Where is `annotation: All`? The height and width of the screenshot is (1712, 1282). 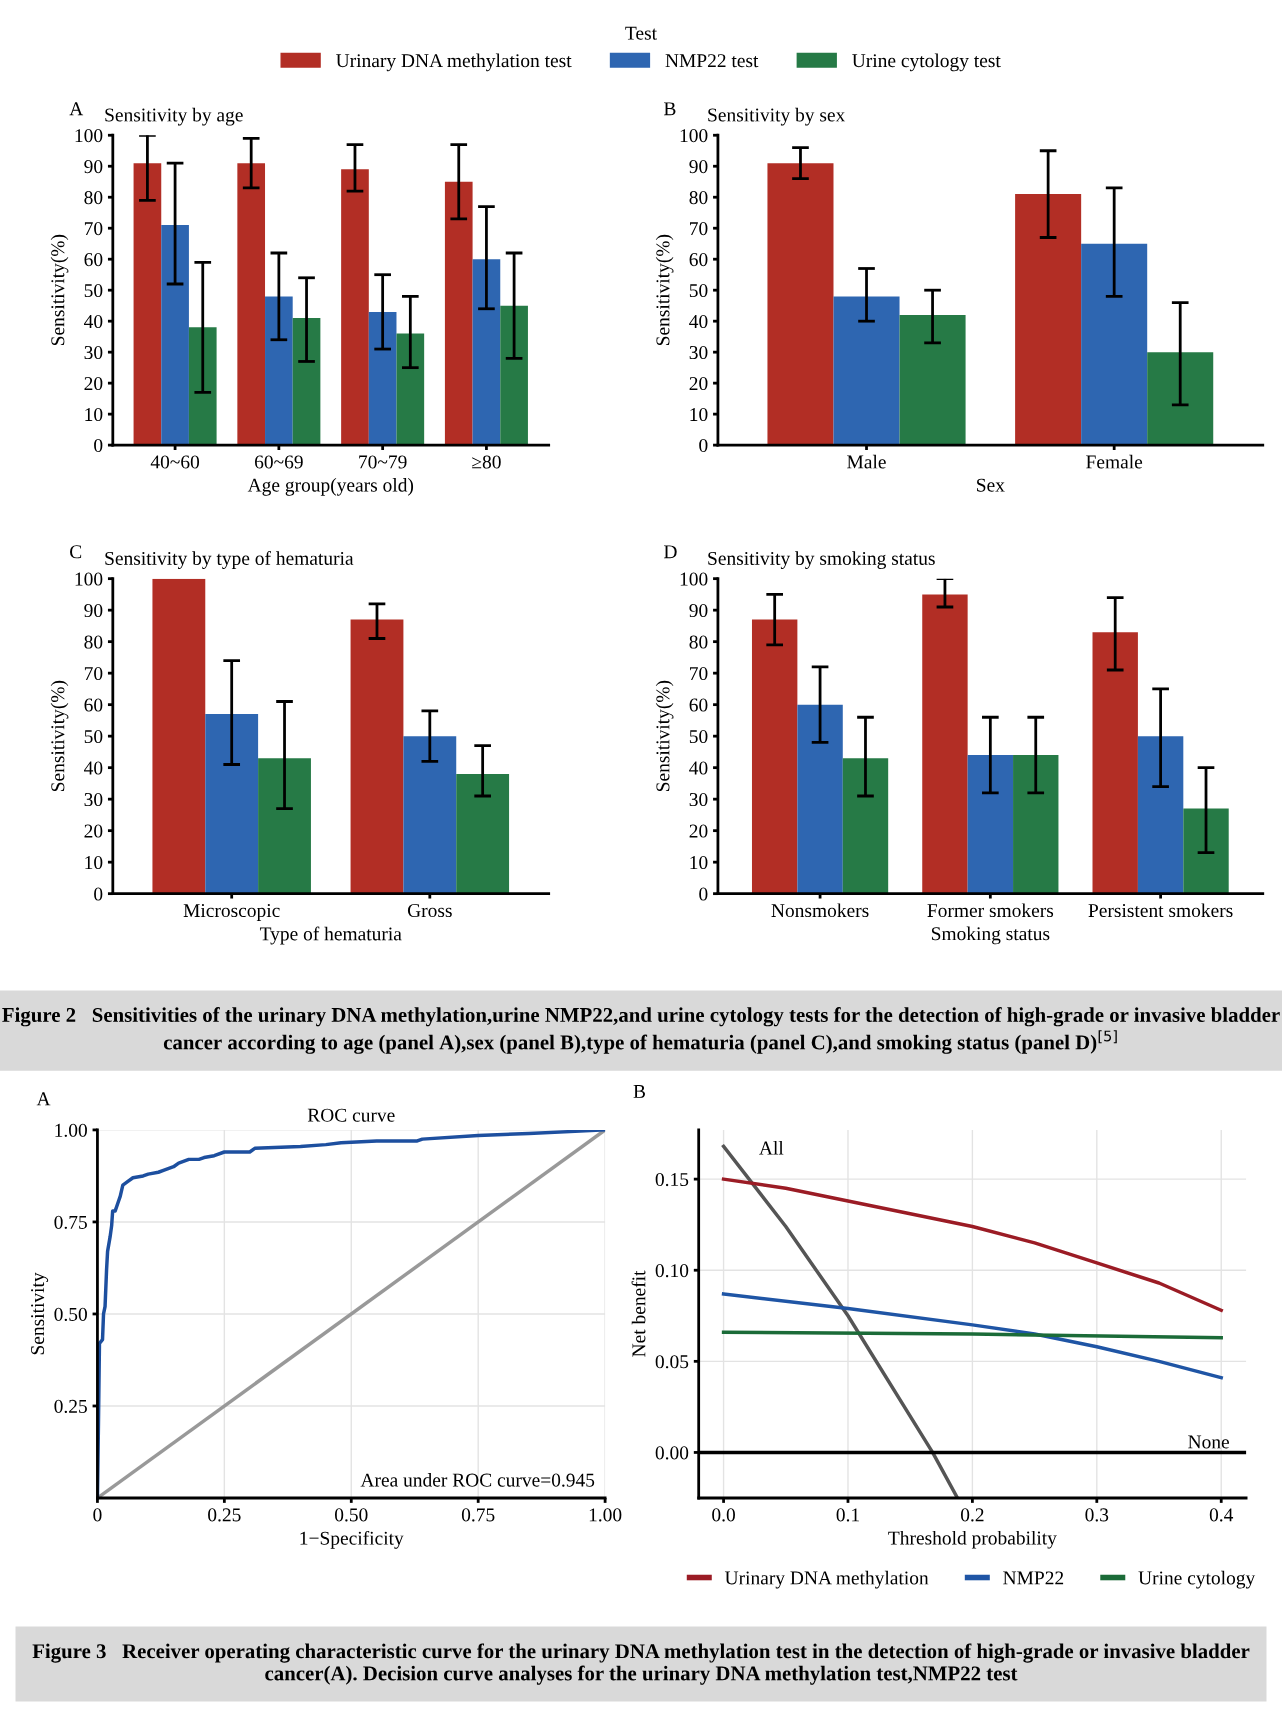 annotation: All is located at coordinates (771, 1147).